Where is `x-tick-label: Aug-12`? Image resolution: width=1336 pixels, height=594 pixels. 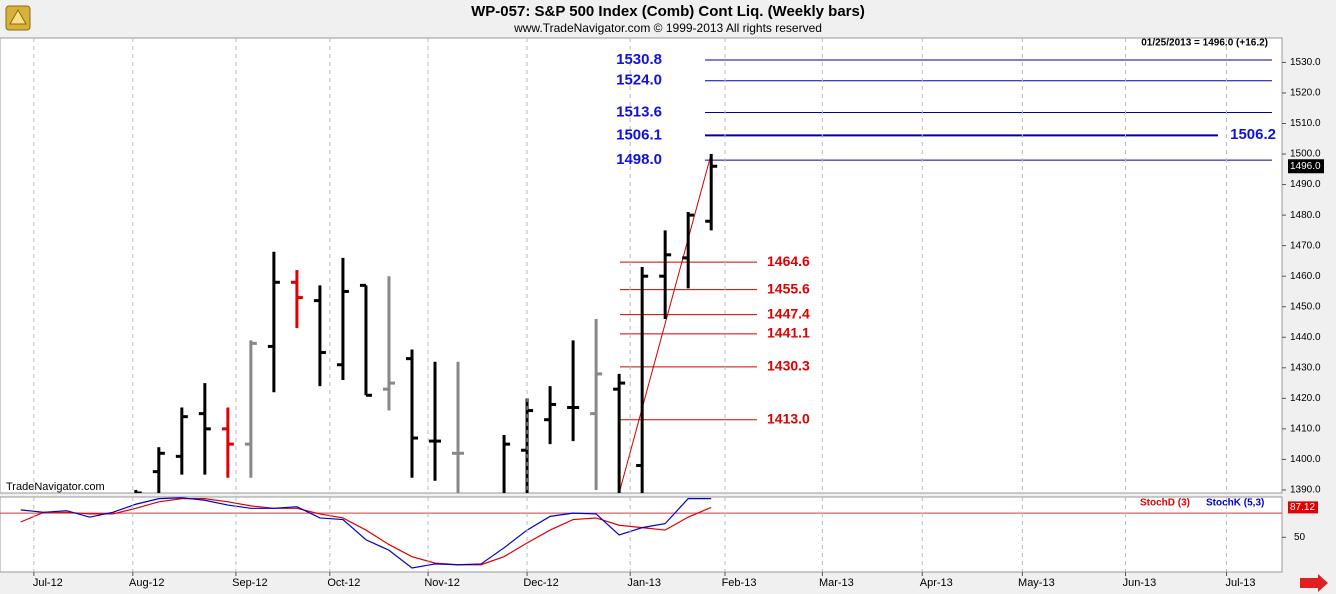 x-tick-label: Aug-12 is located at coordinates (146, 583).